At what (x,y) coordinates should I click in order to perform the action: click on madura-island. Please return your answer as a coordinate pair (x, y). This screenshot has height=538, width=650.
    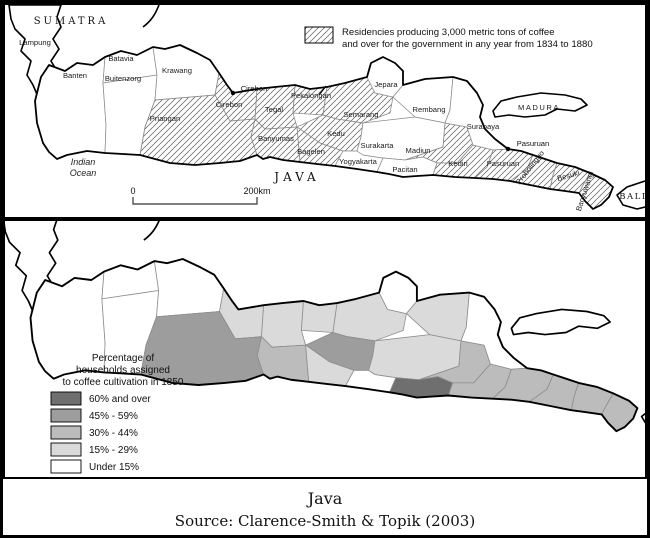
    Looking at the image, I should click on (540, 105).